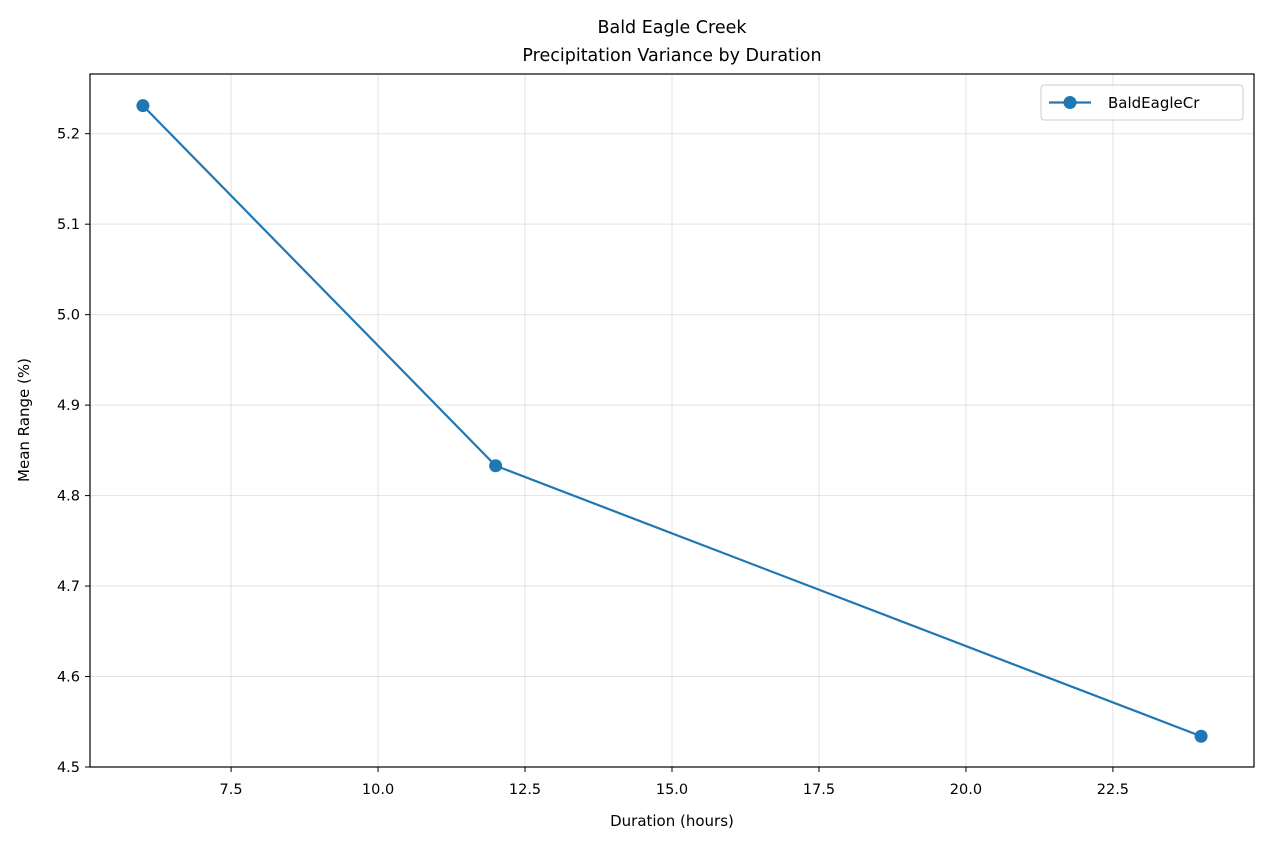  I want to click on y-tick-label: 5.2, so click(68, 135).